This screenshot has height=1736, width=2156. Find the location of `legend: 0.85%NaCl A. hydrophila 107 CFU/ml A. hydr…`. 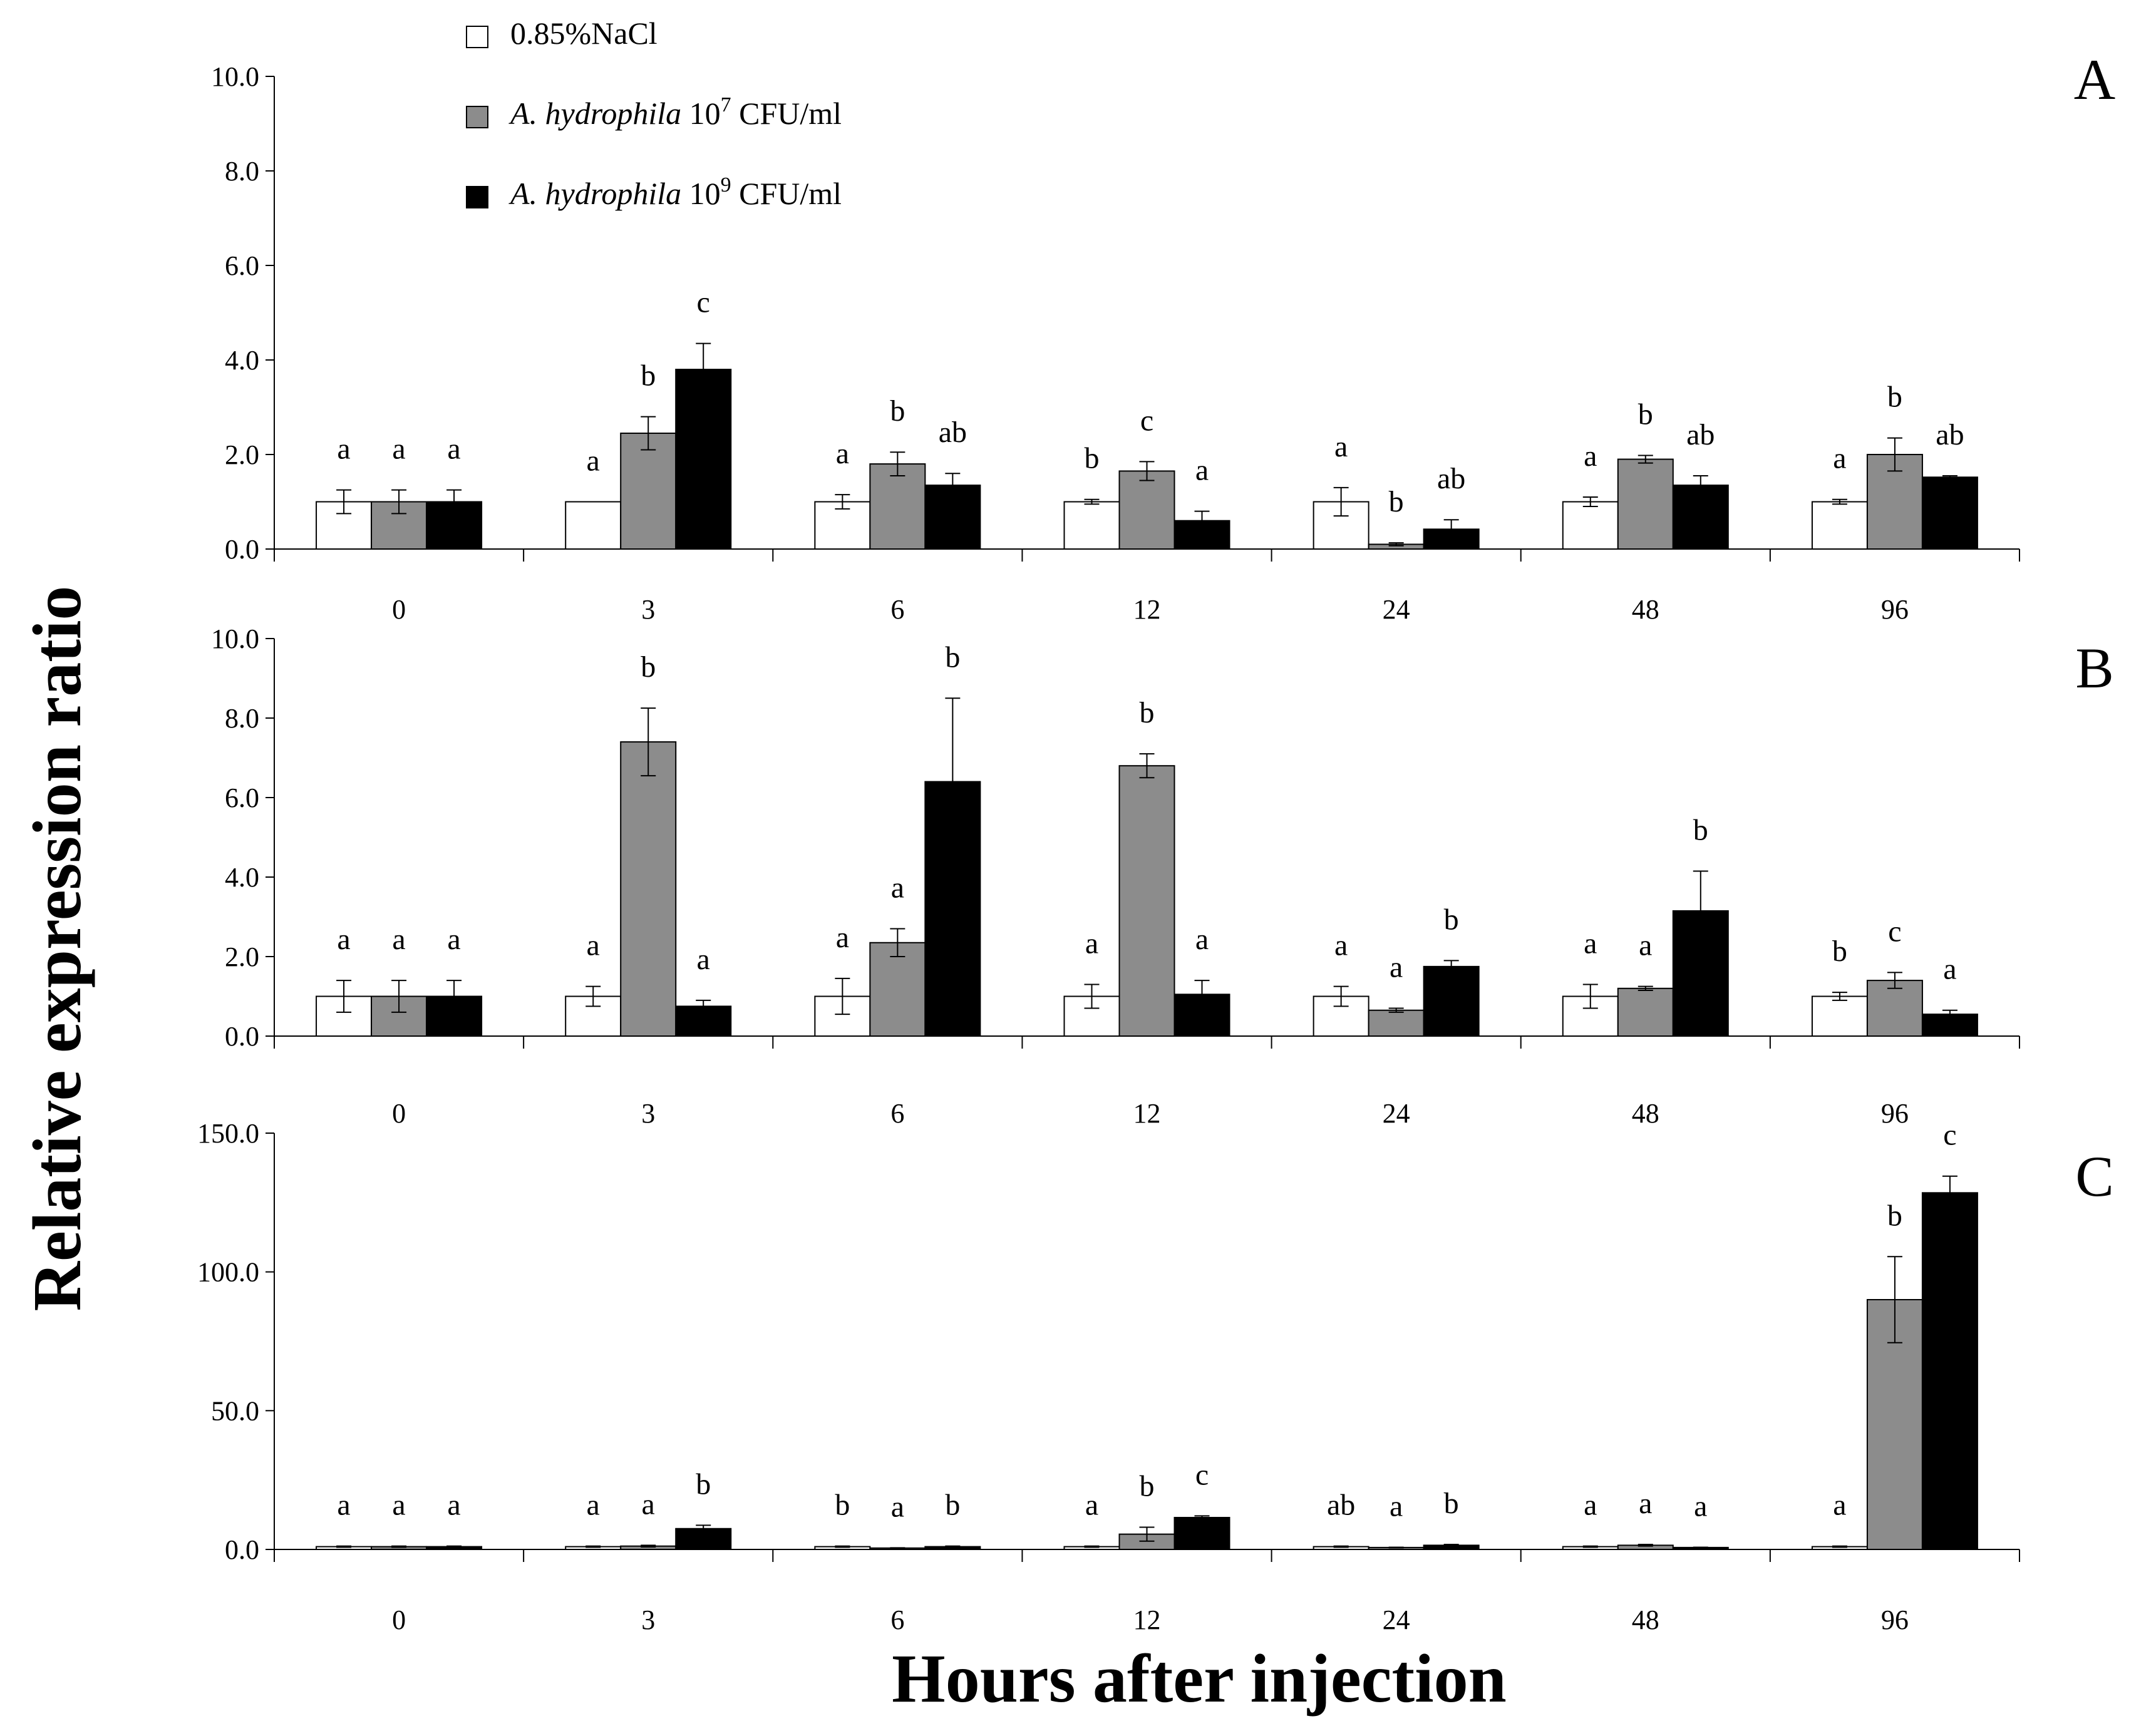

legend: 0.85%NaCl A. hydrophila 107 CFU/ml A. hydr… is located at coordinates (654, 113).